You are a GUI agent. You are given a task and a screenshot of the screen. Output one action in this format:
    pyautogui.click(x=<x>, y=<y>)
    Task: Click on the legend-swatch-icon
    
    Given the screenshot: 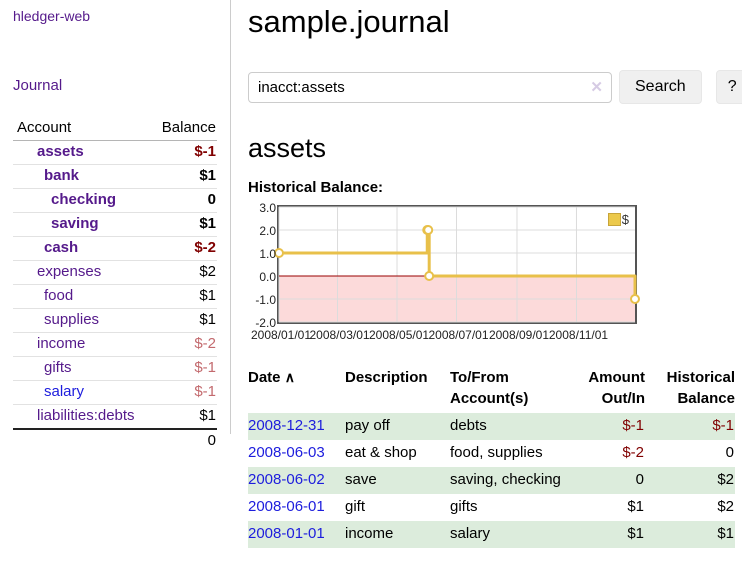 What is the action you would take?
    pyautogui.click(x=614, y=219)
    